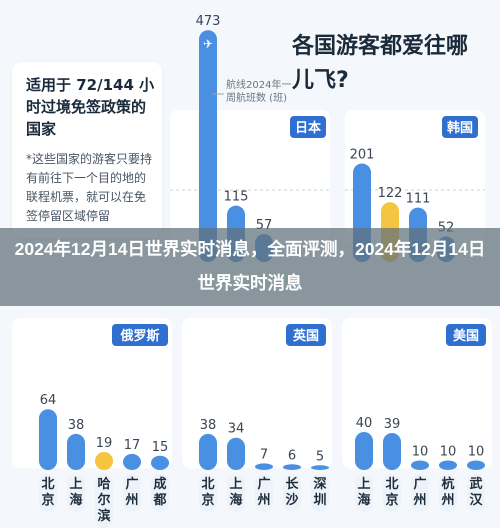  What do you see at coordinates (447, 484) in the screenshot?
I see `category-label: 杭` at bounding box center [447, 484].